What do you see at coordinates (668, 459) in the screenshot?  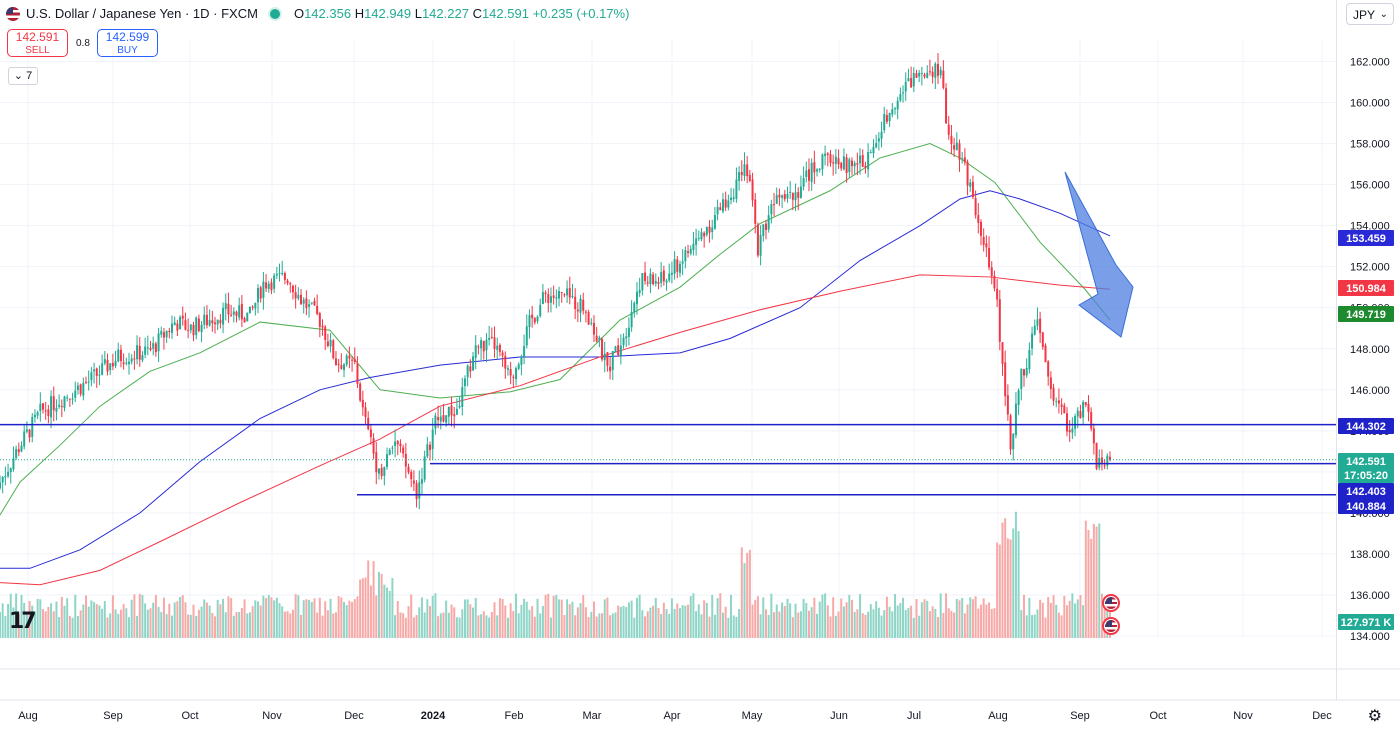 I see `horizontal-levels` at bounding box center [668, 459].